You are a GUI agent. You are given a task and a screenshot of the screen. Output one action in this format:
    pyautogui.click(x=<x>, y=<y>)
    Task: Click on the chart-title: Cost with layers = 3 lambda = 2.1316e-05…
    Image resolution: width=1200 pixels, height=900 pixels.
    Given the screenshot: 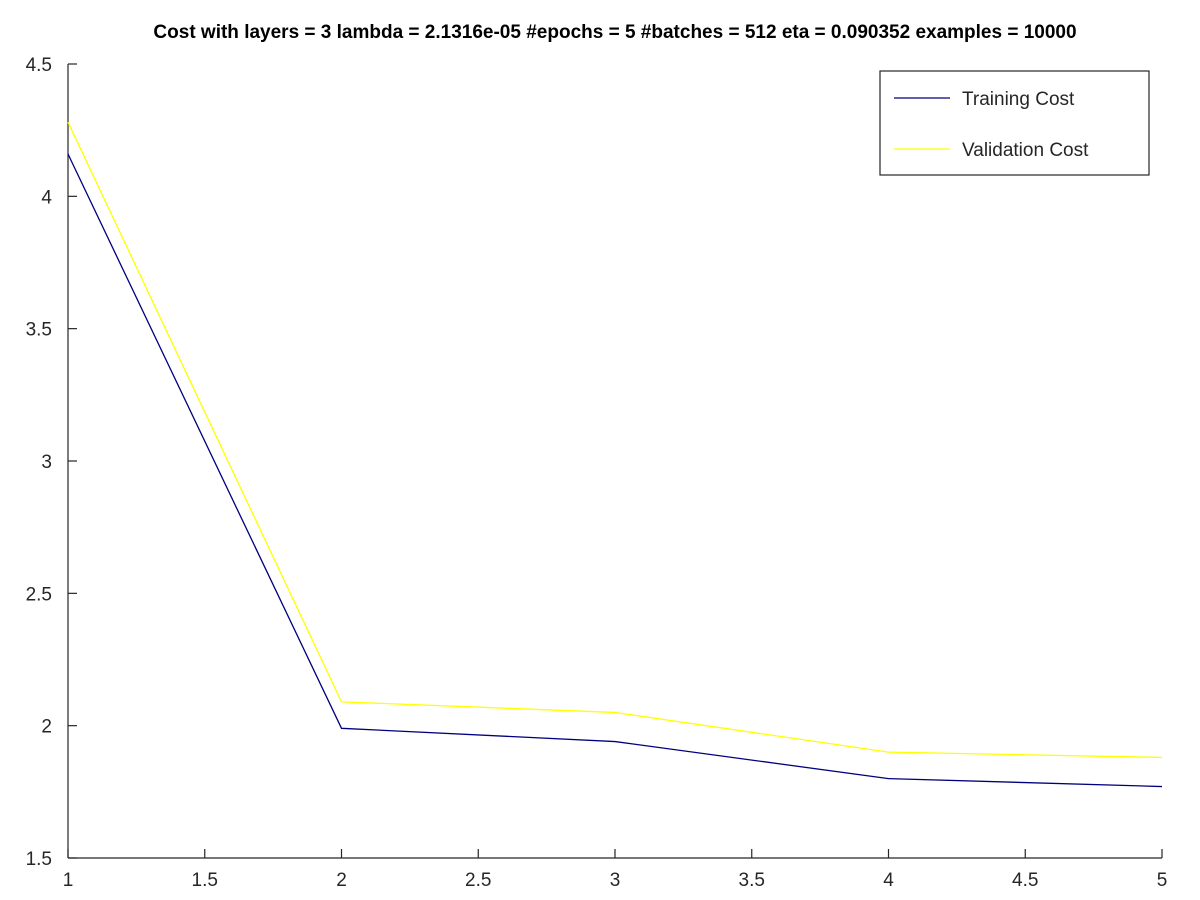 What is the action you would take?
    pyautogui.click(x=614, y=32)
    